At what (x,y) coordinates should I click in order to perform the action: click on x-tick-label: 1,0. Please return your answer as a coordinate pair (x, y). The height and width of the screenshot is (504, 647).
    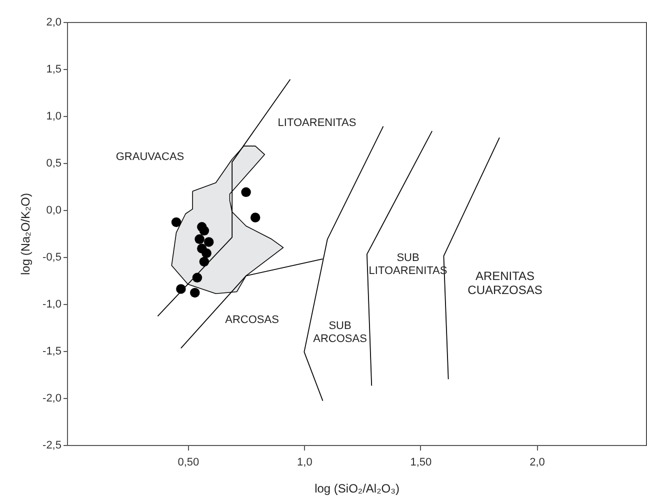
    Looking at the image, I should click on (304, 462).